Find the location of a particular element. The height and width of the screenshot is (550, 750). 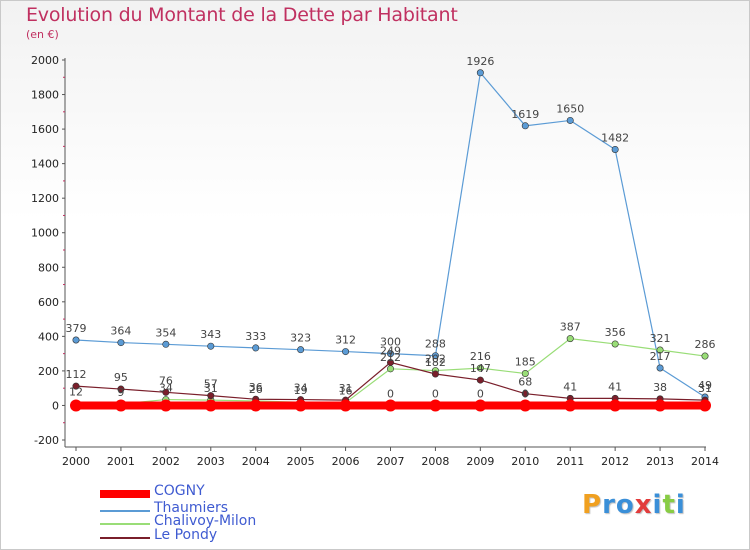

legend-label: COGNY is located at coordinates (179, 491).